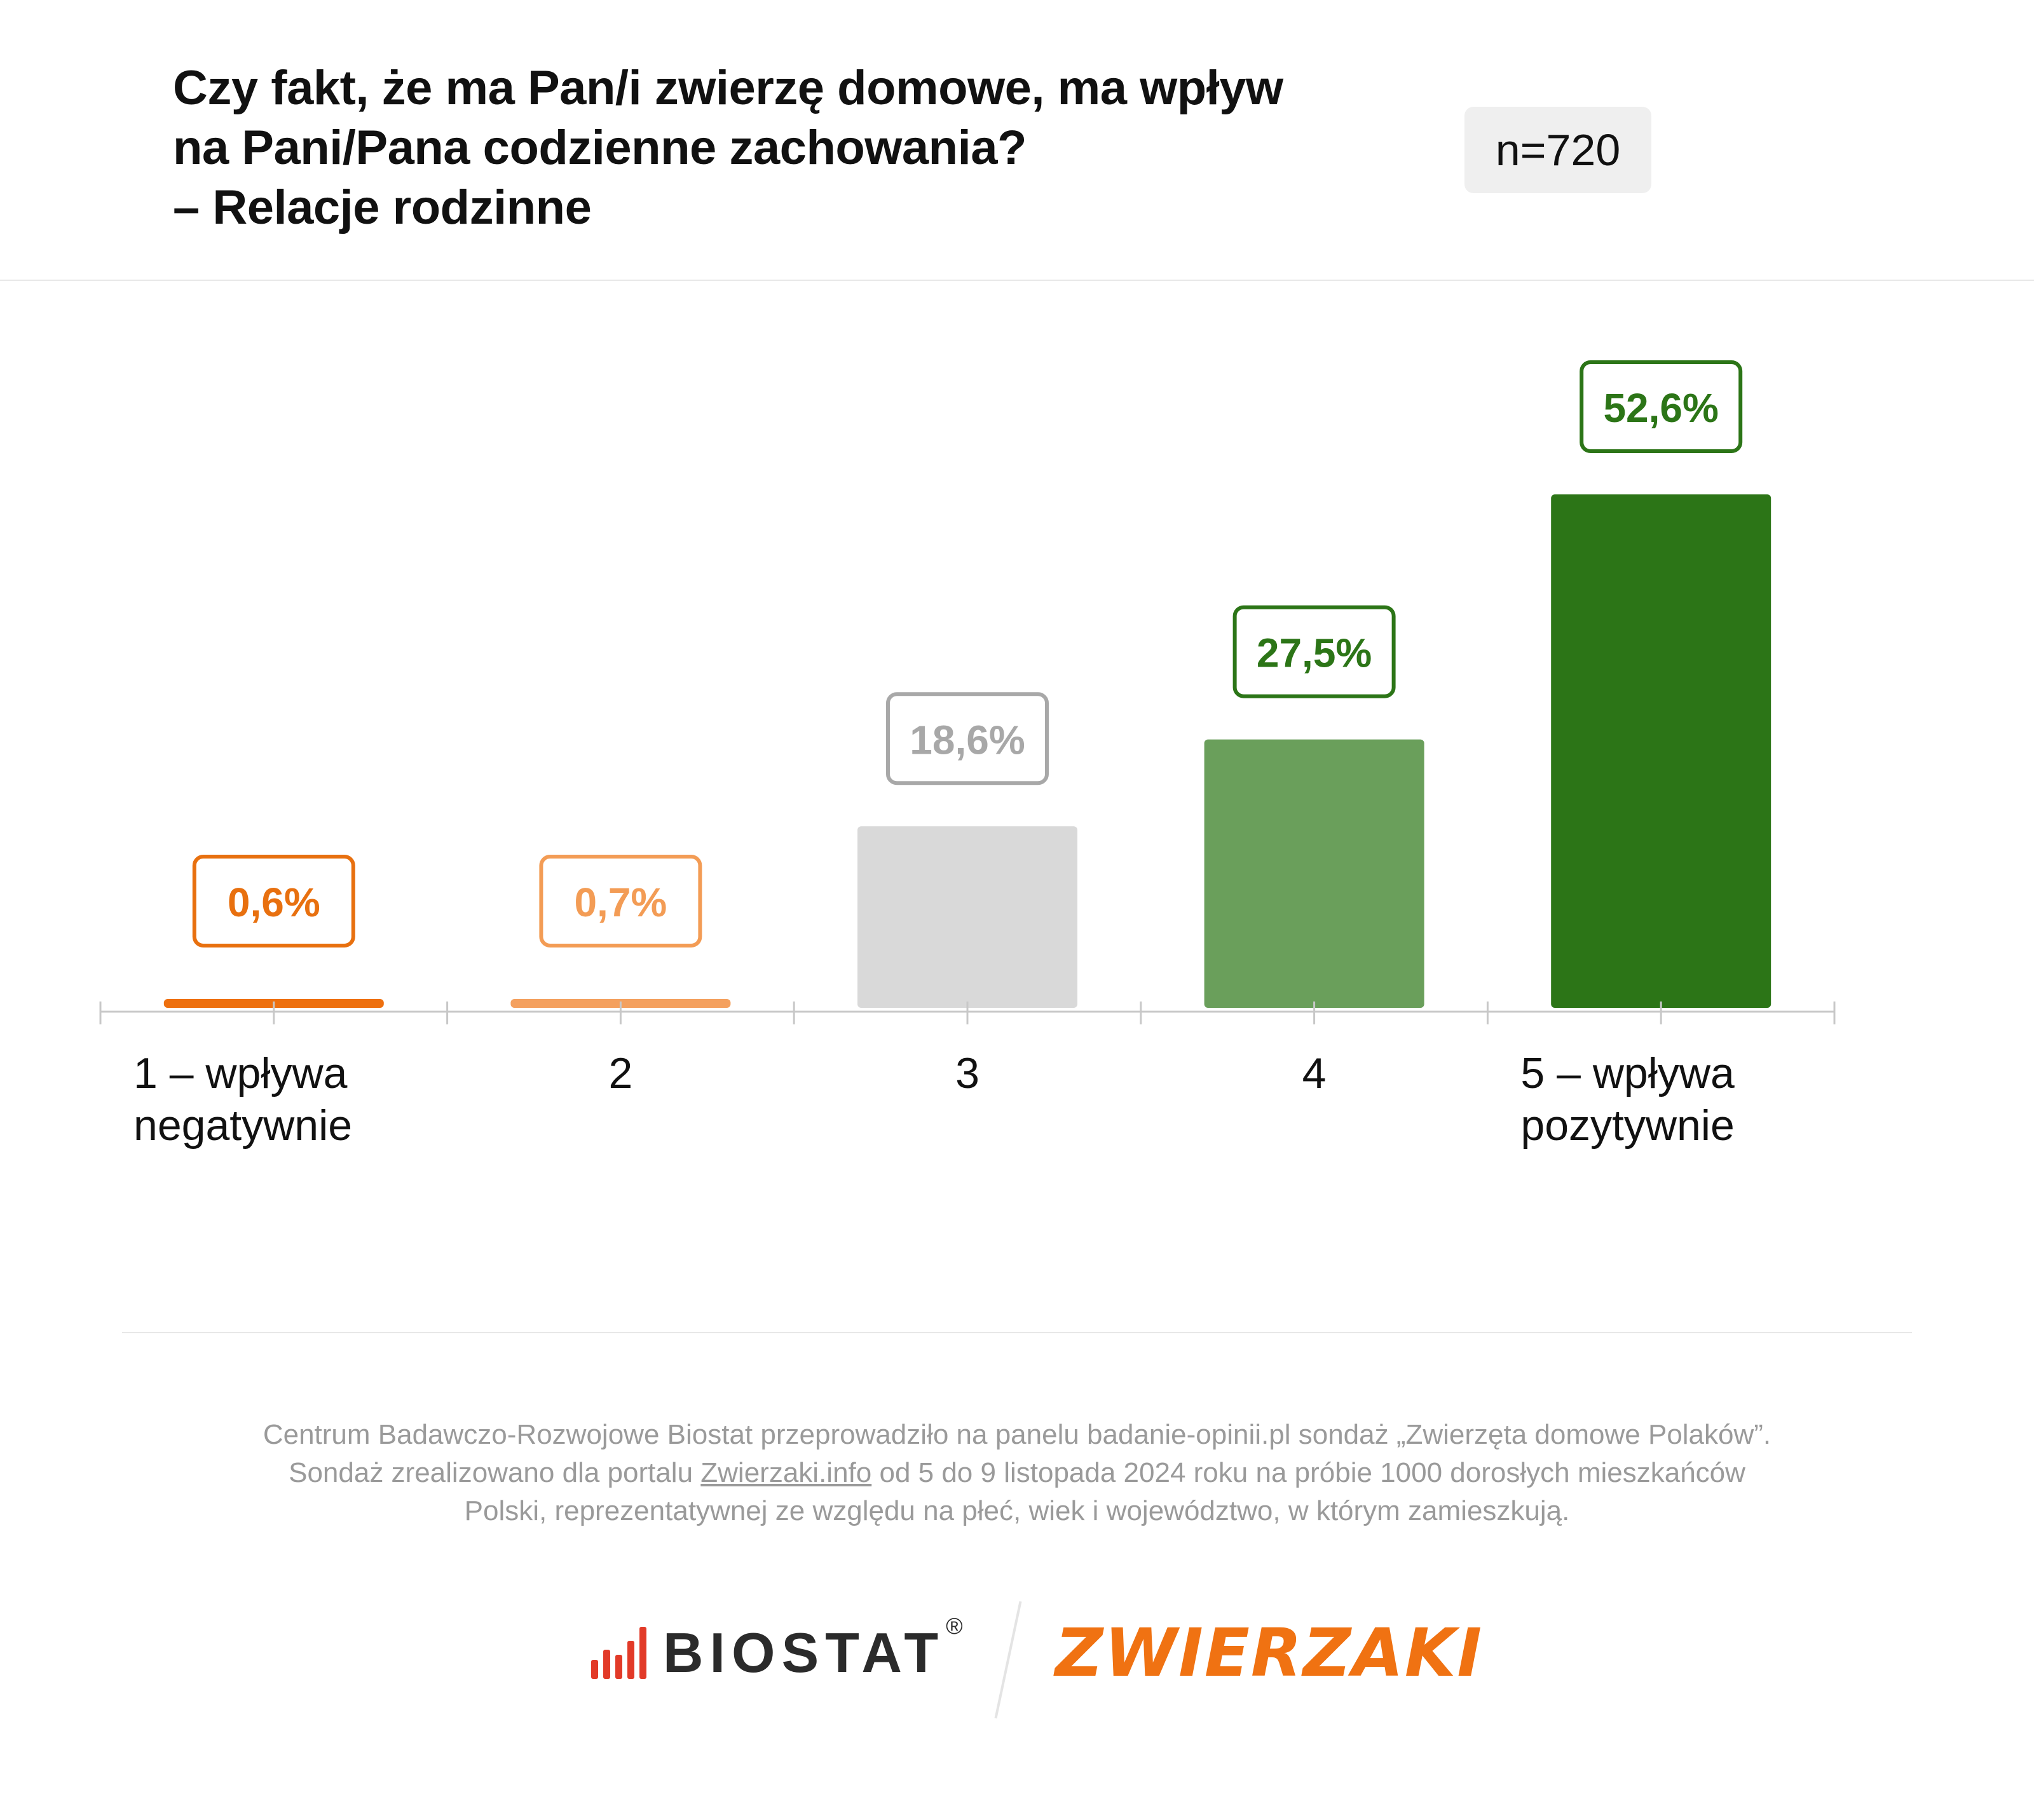  Describe the element at coordinates (1557, 150) in the screenshot. I see `sample-size-badge: n=720` at that location.